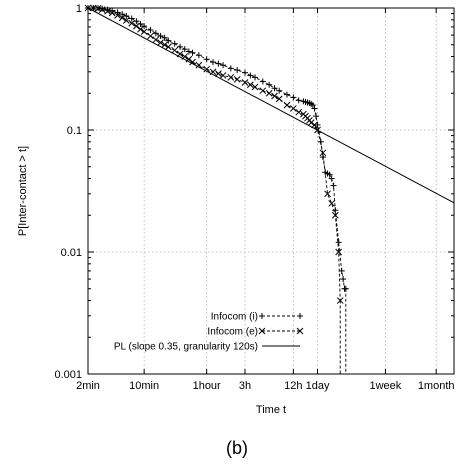 The height and width of the screenshot is (474, 474). What do you see at coordinates (207, 386) in the screenshot?
I see `x-tick-label: 1hour` at bounding box center [207, 386].